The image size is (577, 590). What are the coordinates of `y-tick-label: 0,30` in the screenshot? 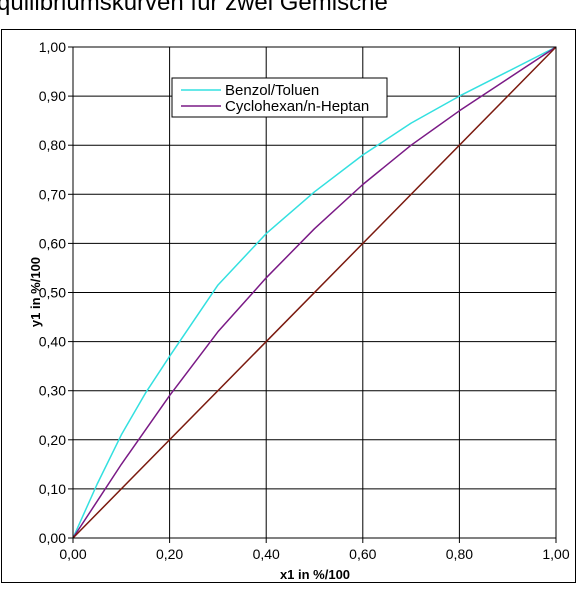 It's located at (52, 391).